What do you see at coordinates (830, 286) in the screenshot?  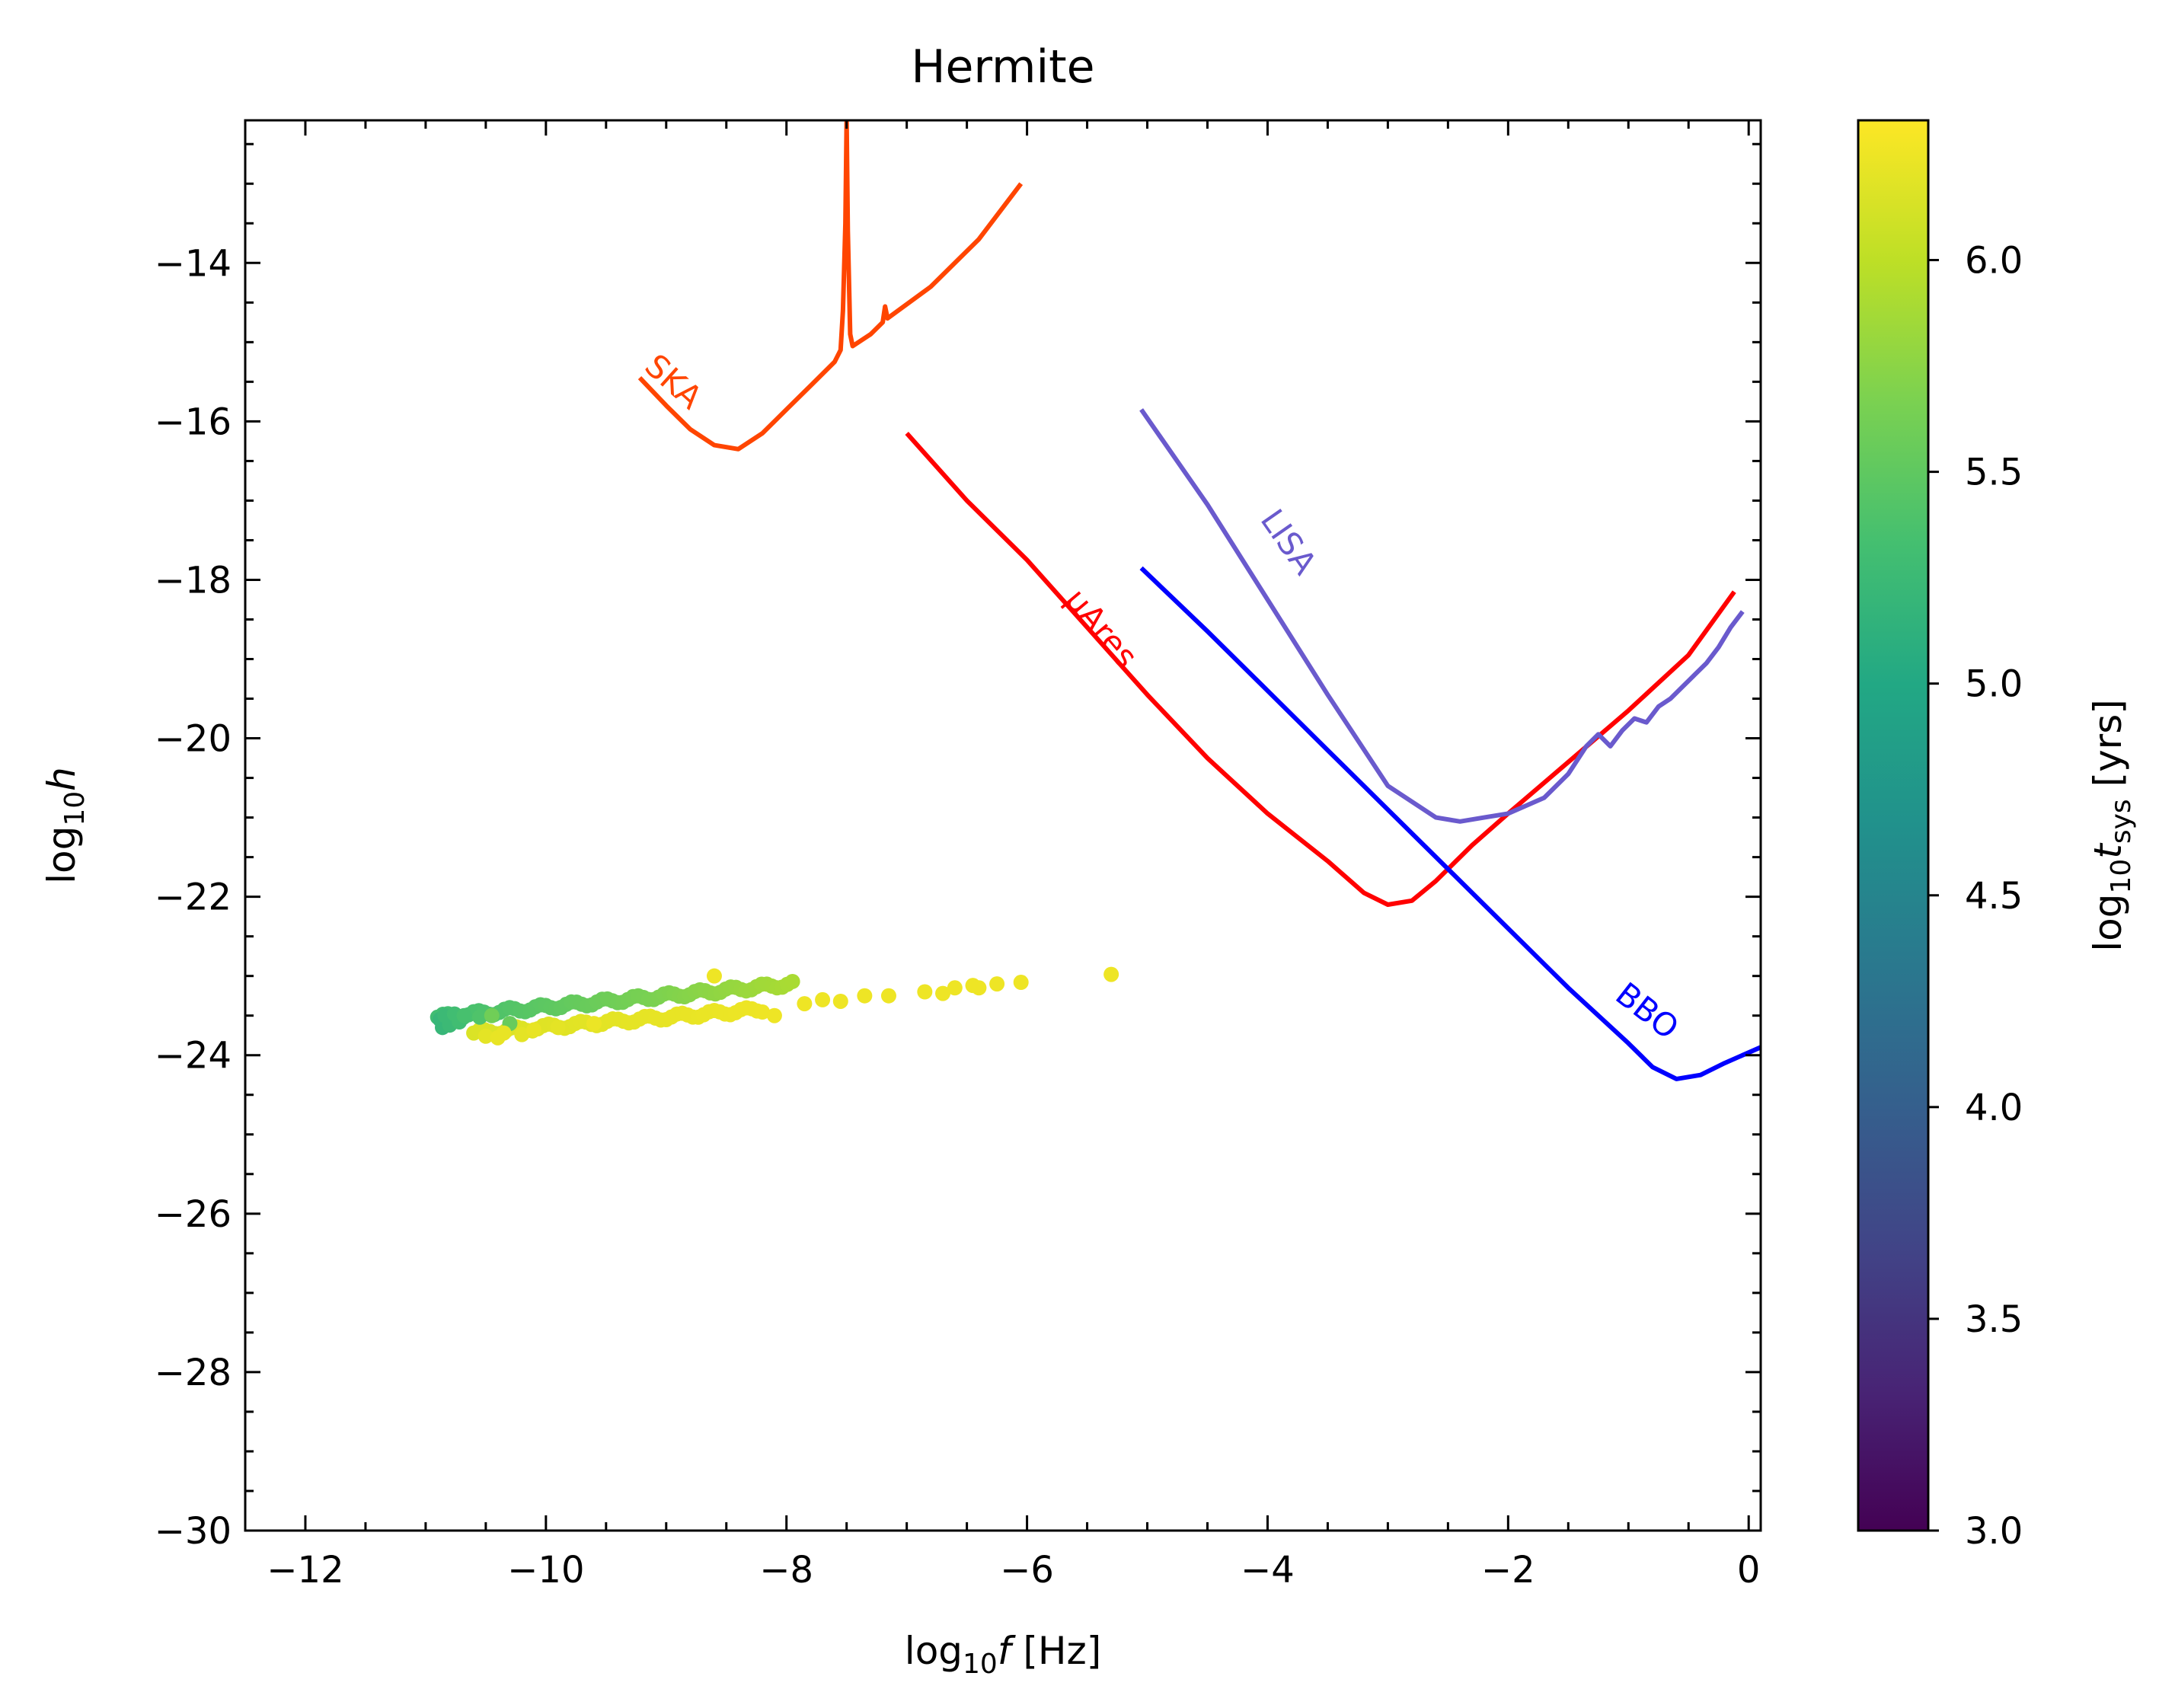 I see `curve-ska` at bounding box center [830, 286].